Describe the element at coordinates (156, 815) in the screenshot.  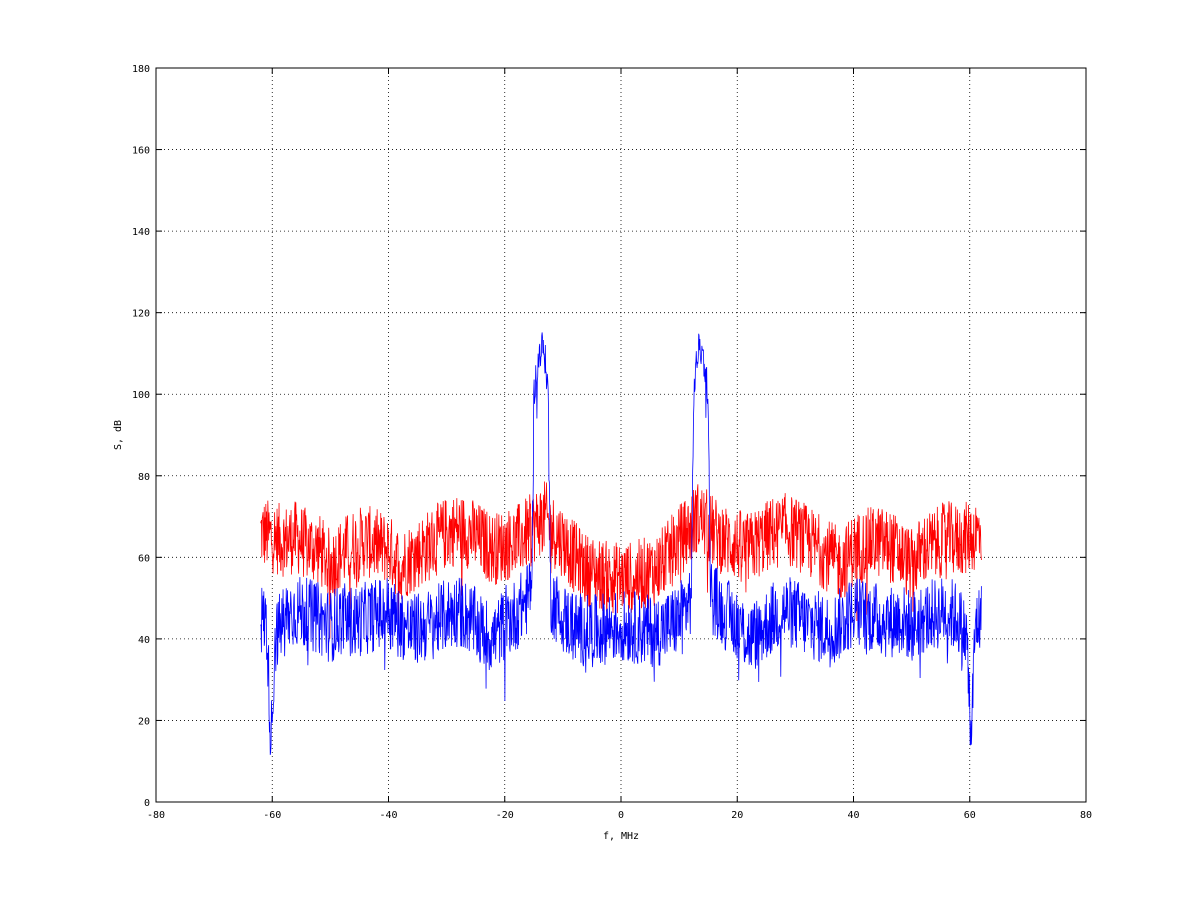
I see `x-tick-label: -80` at that location.